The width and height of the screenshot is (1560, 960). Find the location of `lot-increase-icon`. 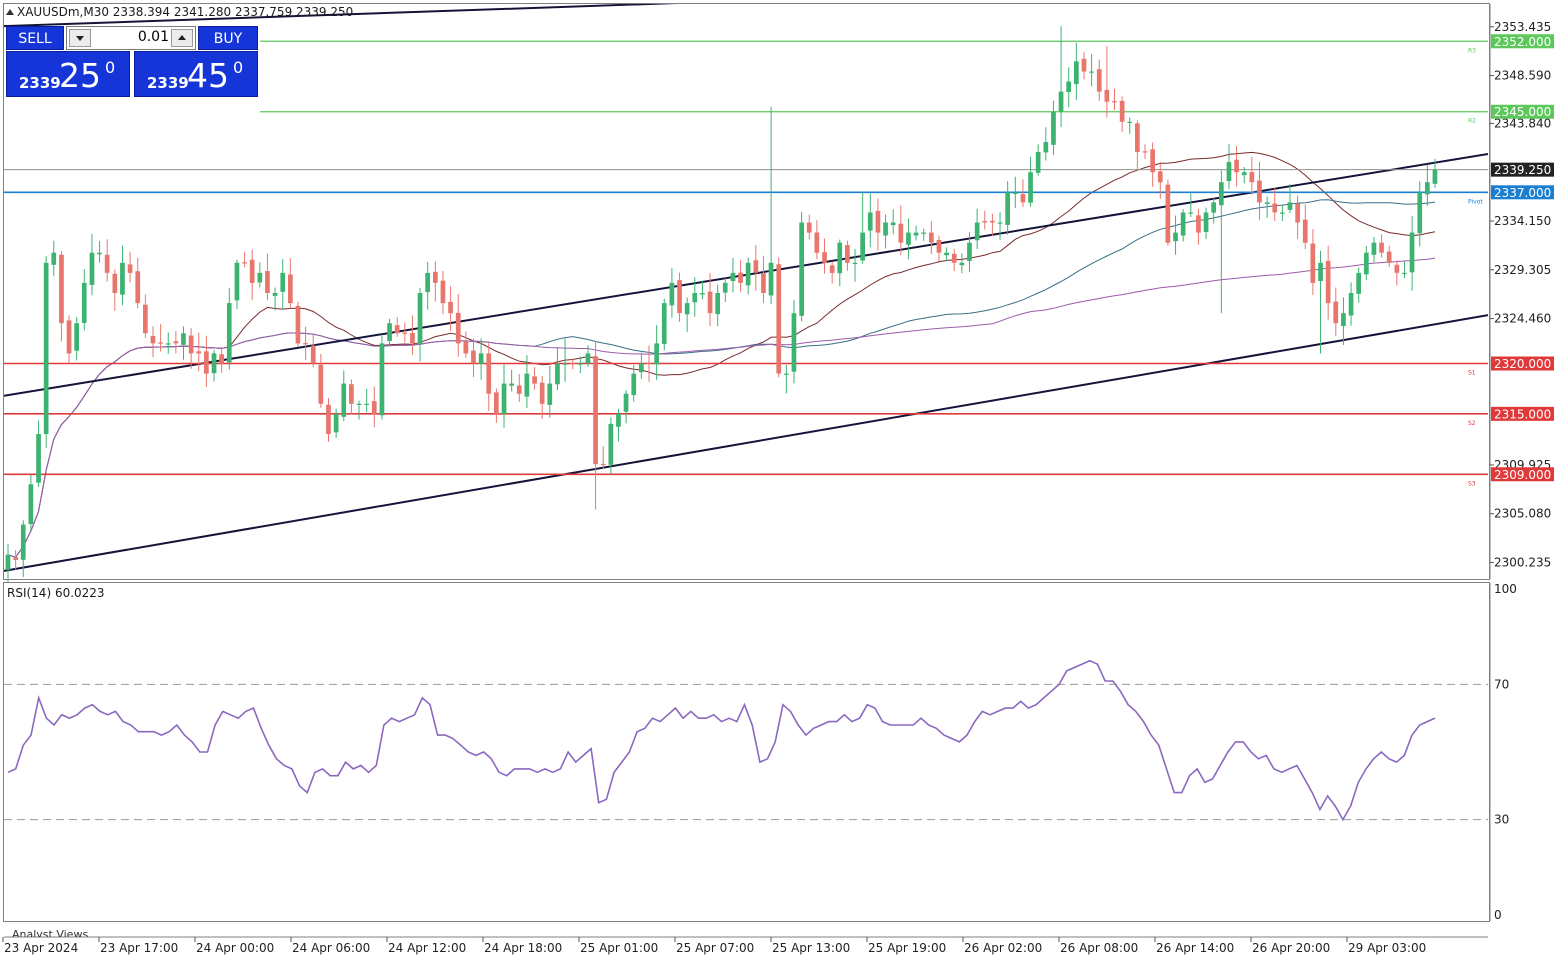

lot-increase-icon is located at coordinates (182, 38).